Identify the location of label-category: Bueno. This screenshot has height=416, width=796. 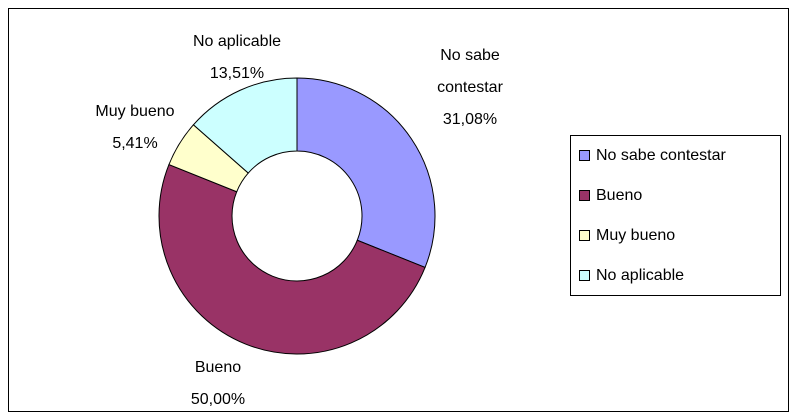
(218, 367).